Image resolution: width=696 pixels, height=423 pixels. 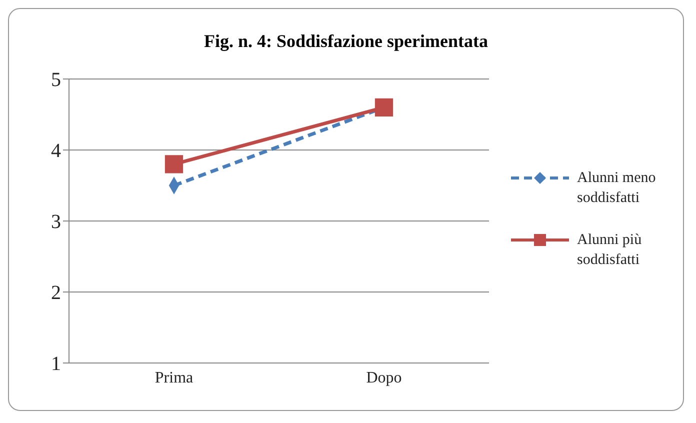 What do you see at coordinates (617, 188) in the screenshot?
I see `legend-label: Alunni meno soddisfatti` at bounding box center [617, 188].